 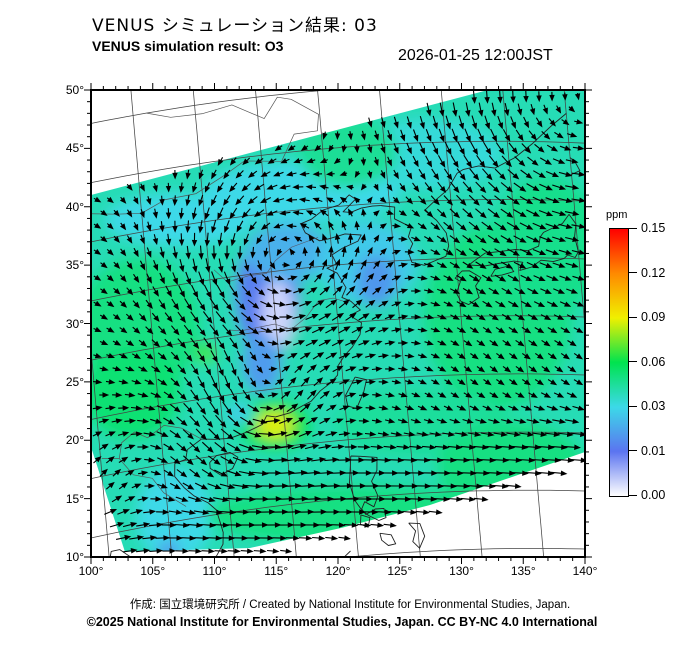 I want to click on lon-tick-label: 115°, so click(x=276, y=571).